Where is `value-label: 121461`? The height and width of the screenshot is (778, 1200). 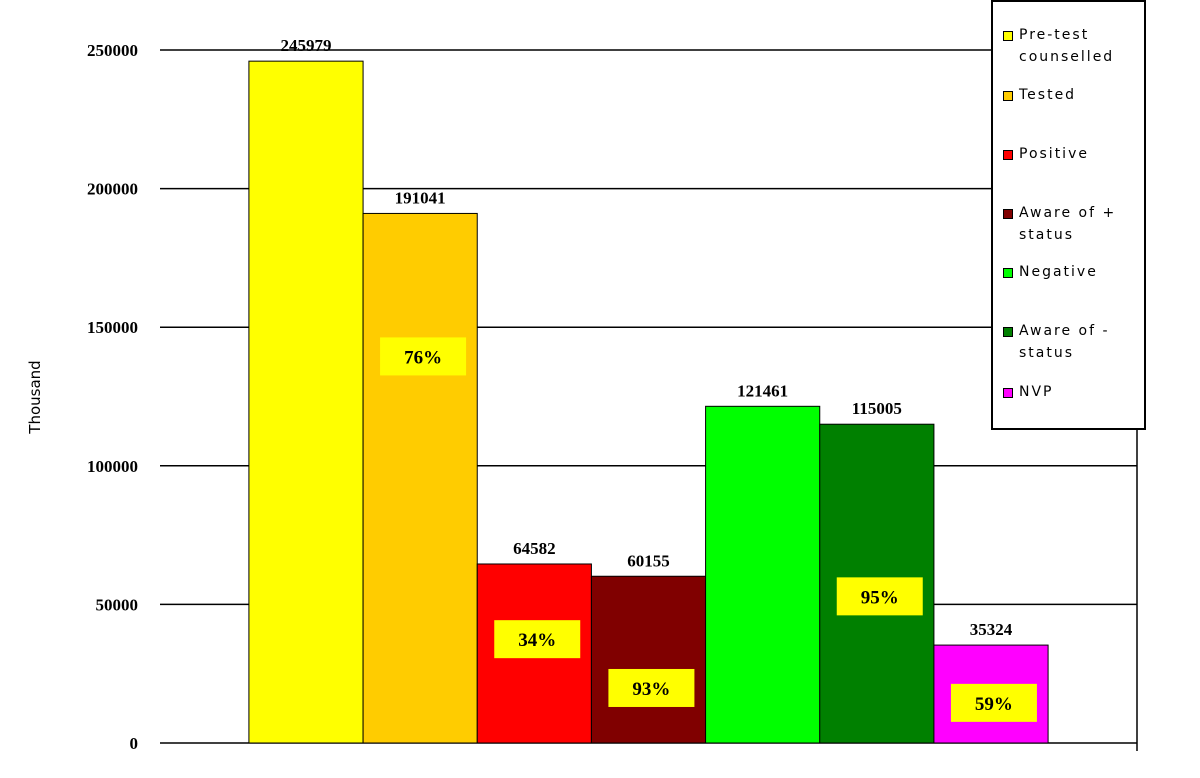 value-label: 121461 is located at coordinates (762, 390).